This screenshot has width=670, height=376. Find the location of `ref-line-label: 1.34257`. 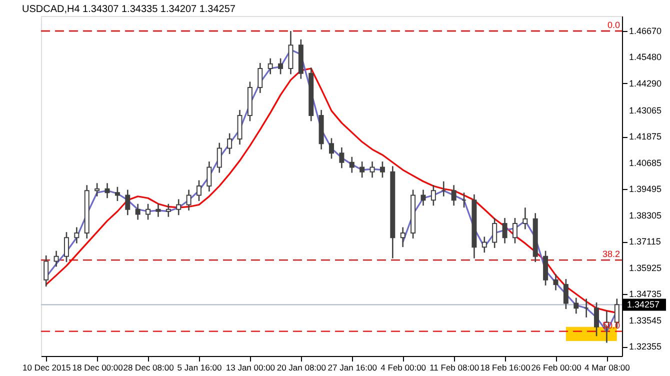

ref-line-label: 1.34257 is located at coordinates (643, 305).